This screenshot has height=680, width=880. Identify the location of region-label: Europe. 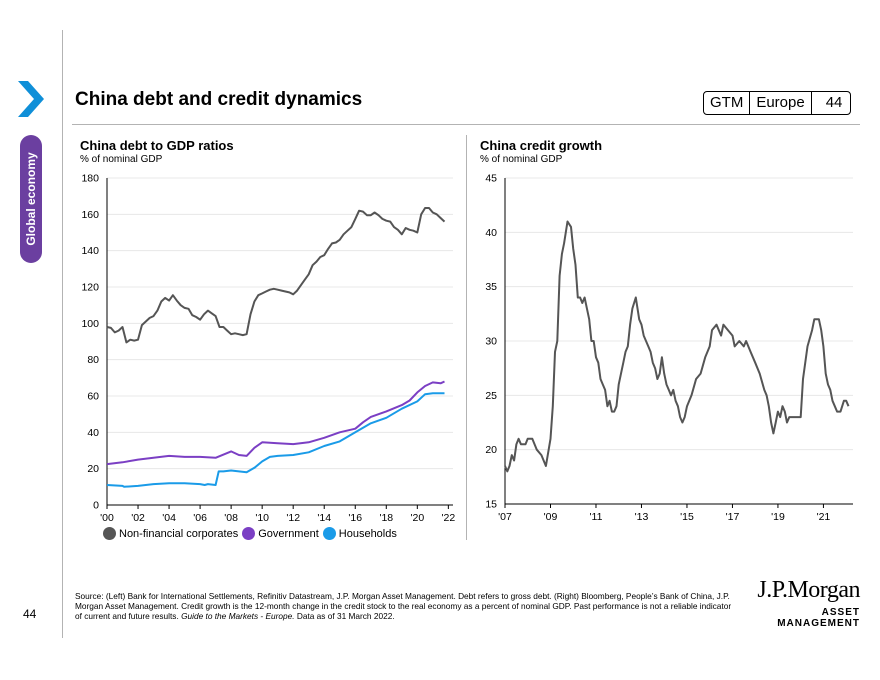
(779, 103).